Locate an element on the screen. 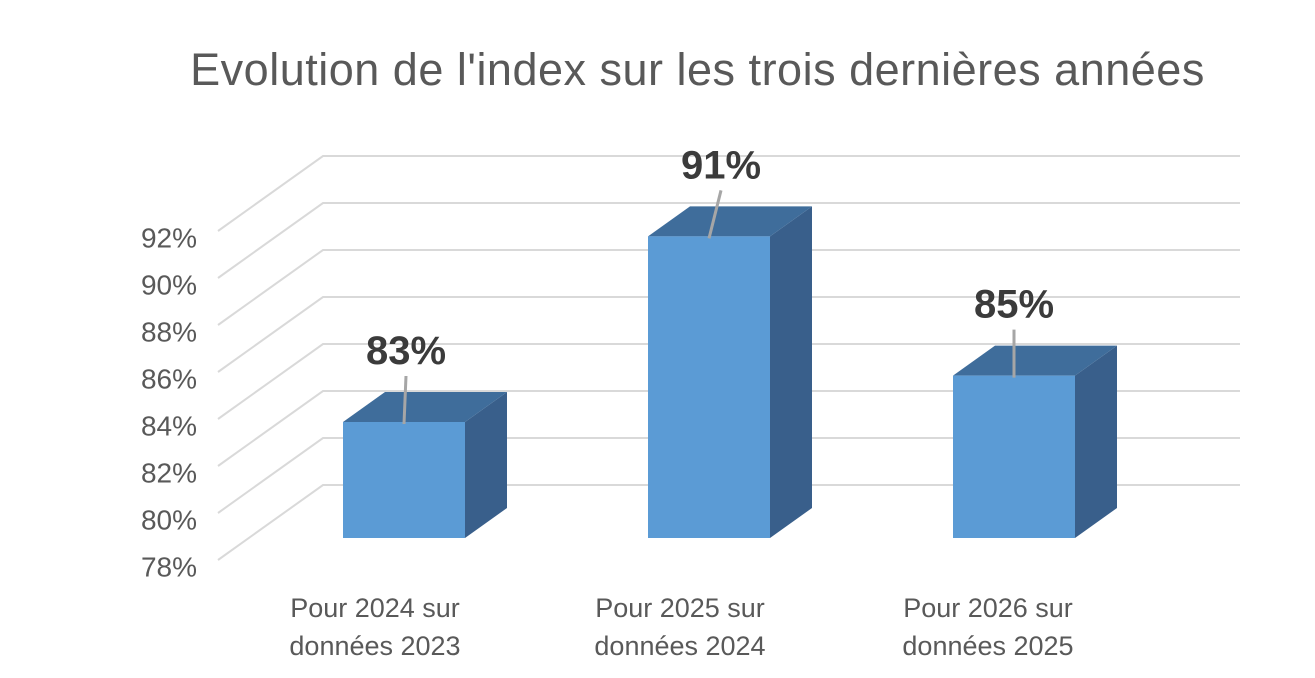  bar-data-label: 91% is located at coordinates (721, 165).